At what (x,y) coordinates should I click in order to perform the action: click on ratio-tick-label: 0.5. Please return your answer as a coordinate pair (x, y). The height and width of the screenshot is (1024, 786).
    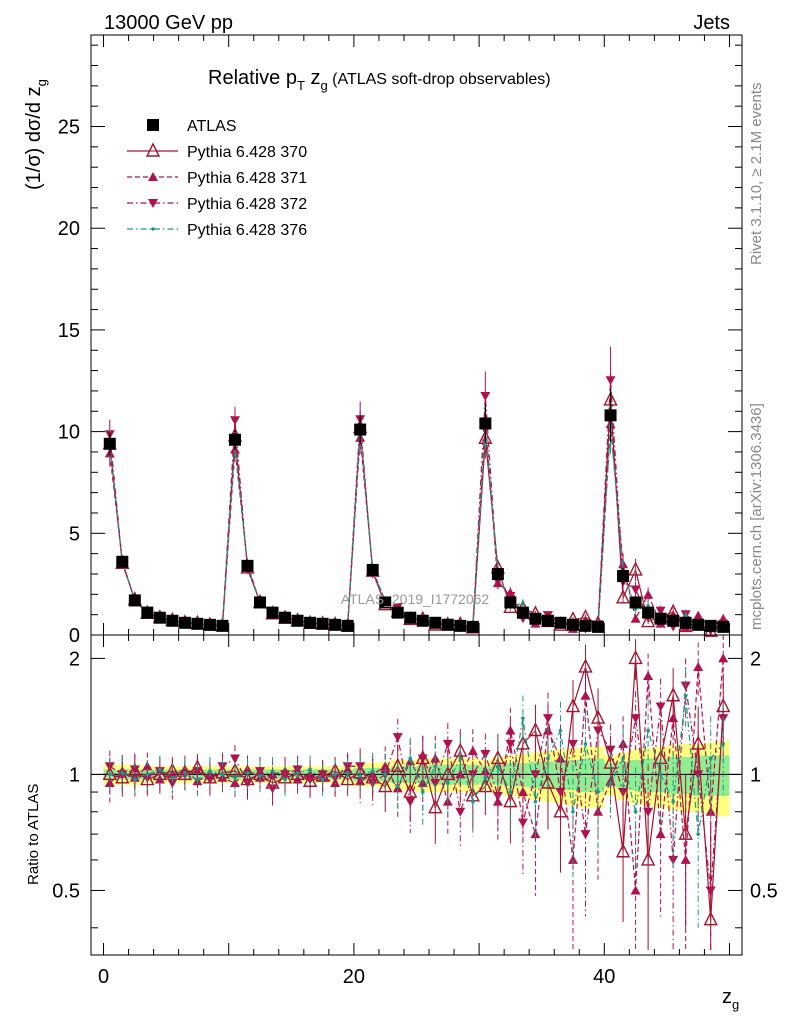
    Looking at the image, I should click on (66, 891).